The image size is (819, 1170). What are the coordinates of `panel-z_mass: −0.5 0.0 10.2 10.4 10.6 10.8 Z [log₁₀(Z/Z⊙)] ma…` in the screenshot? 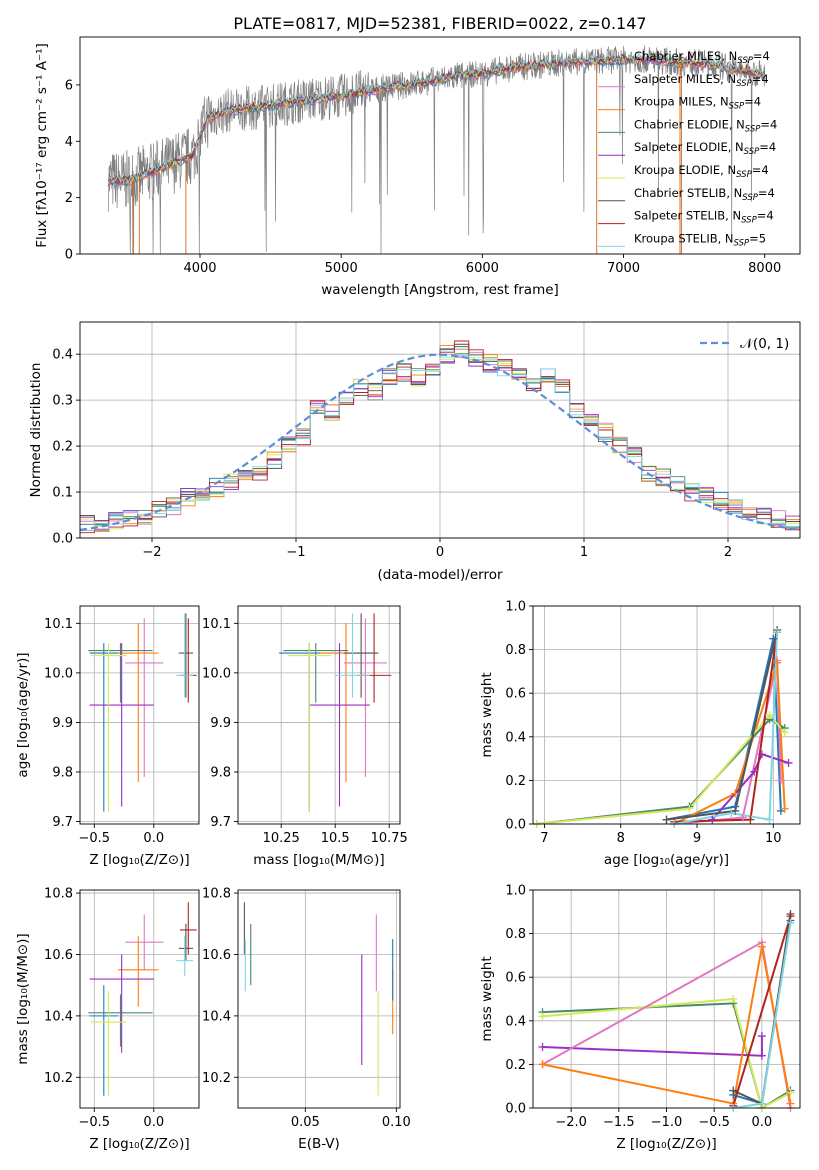 It's located at (107, 1019).